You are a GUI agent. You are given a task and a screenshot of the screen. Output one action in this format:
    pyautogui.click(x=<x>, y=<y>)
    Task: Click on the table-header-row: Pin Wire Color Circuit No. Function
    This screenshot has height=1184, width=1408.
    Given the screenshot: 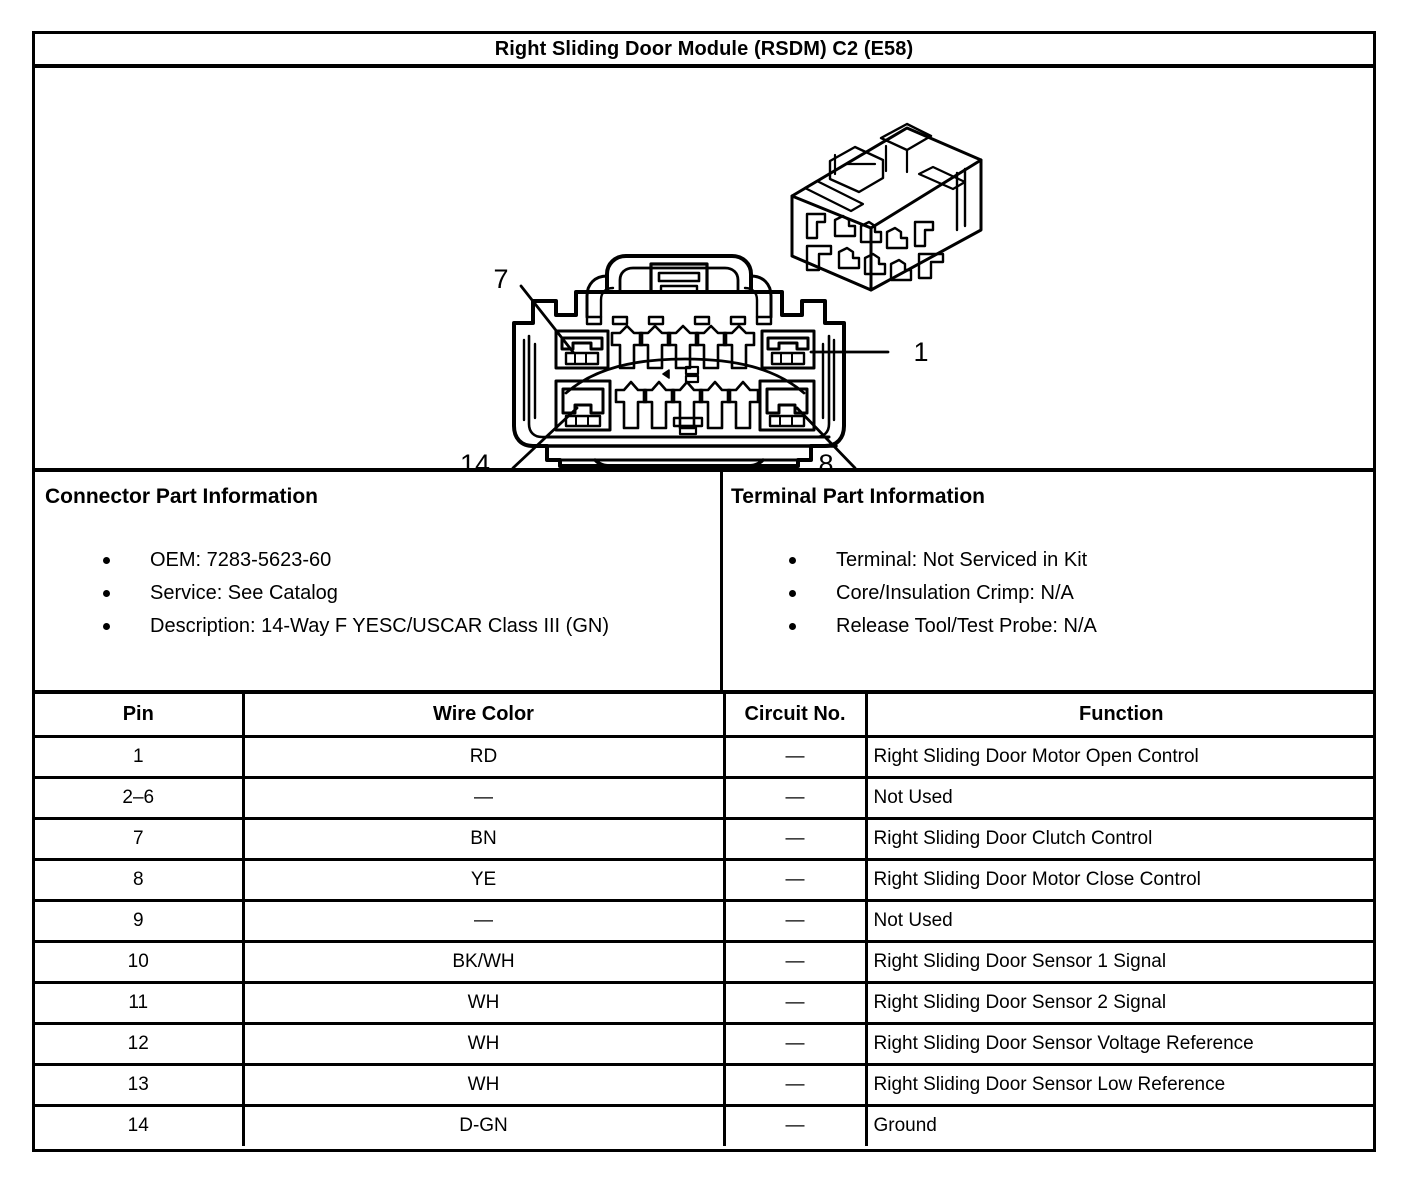 What is the action you would take?
    pyautogui.click(x=704, y=716)
    